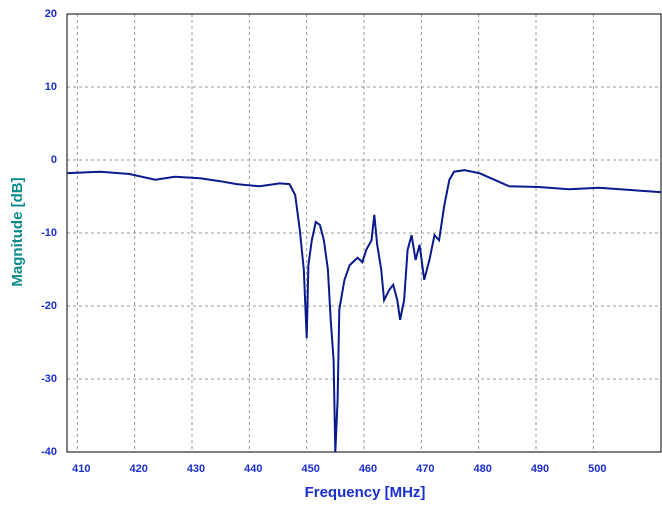 The width and height of the screenshot is (662, 507). What do you see at coordinates (51, 87) in the screenshot?
I see `y-tick-label: 10` at bounding box center [51, 87].